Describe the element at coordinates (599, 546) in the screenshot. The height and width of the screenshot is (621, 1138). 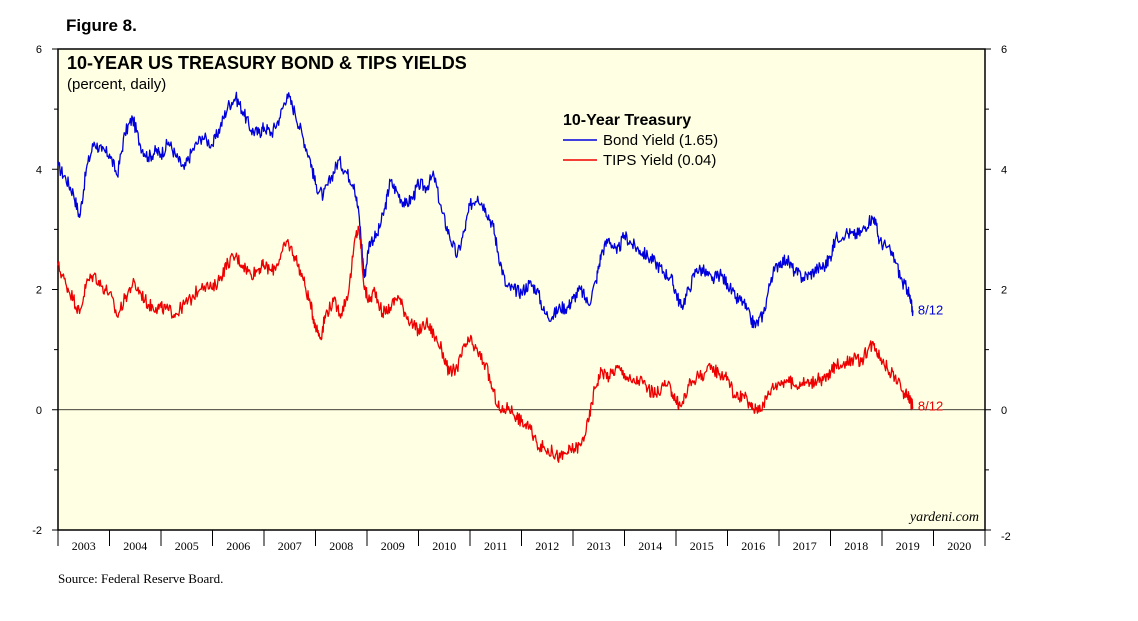
I see `x-tick-label: 2013` at that location.